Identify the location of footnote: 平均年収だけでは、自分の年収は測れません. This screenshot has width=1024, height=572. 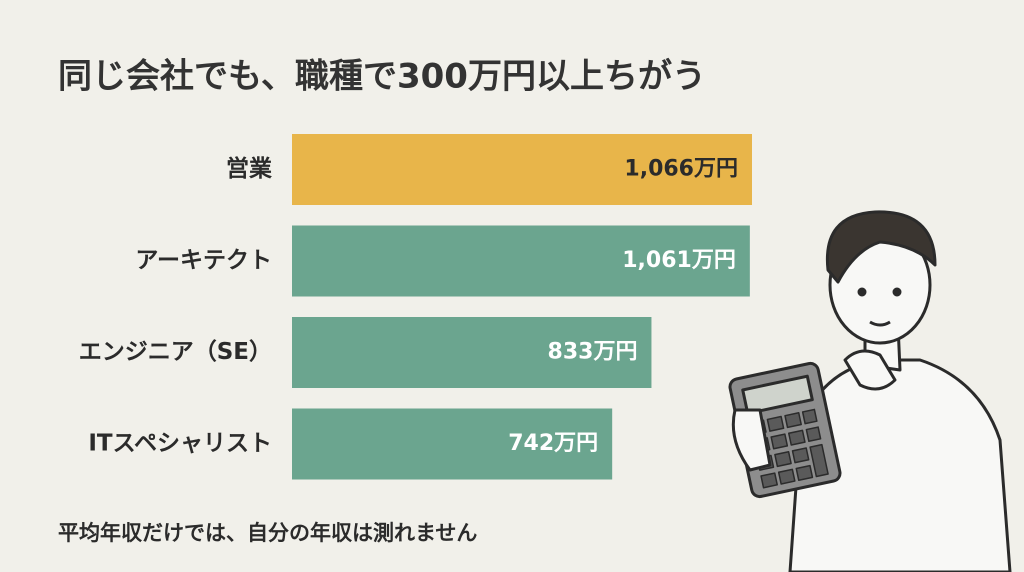
(267, 533).